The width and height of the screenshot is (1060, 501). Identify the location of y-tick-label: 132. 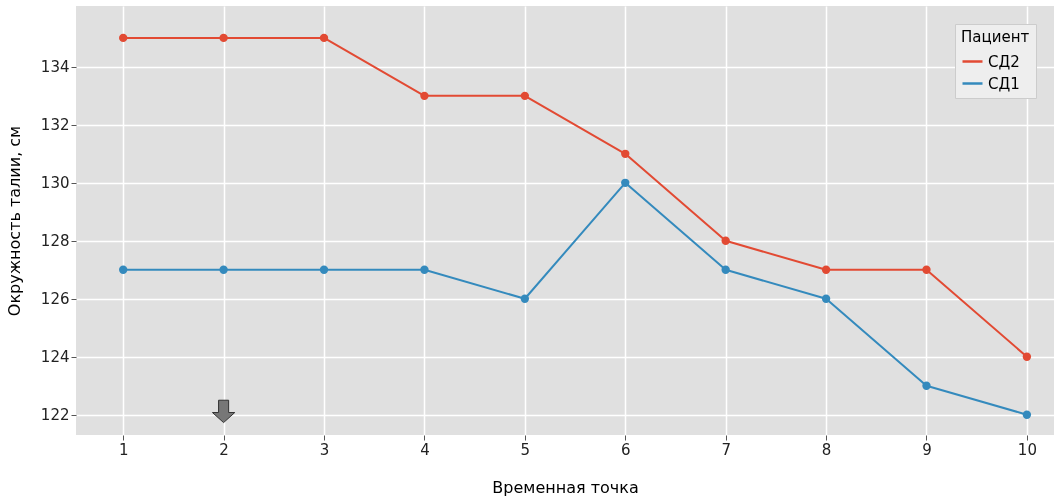
(55, 125).